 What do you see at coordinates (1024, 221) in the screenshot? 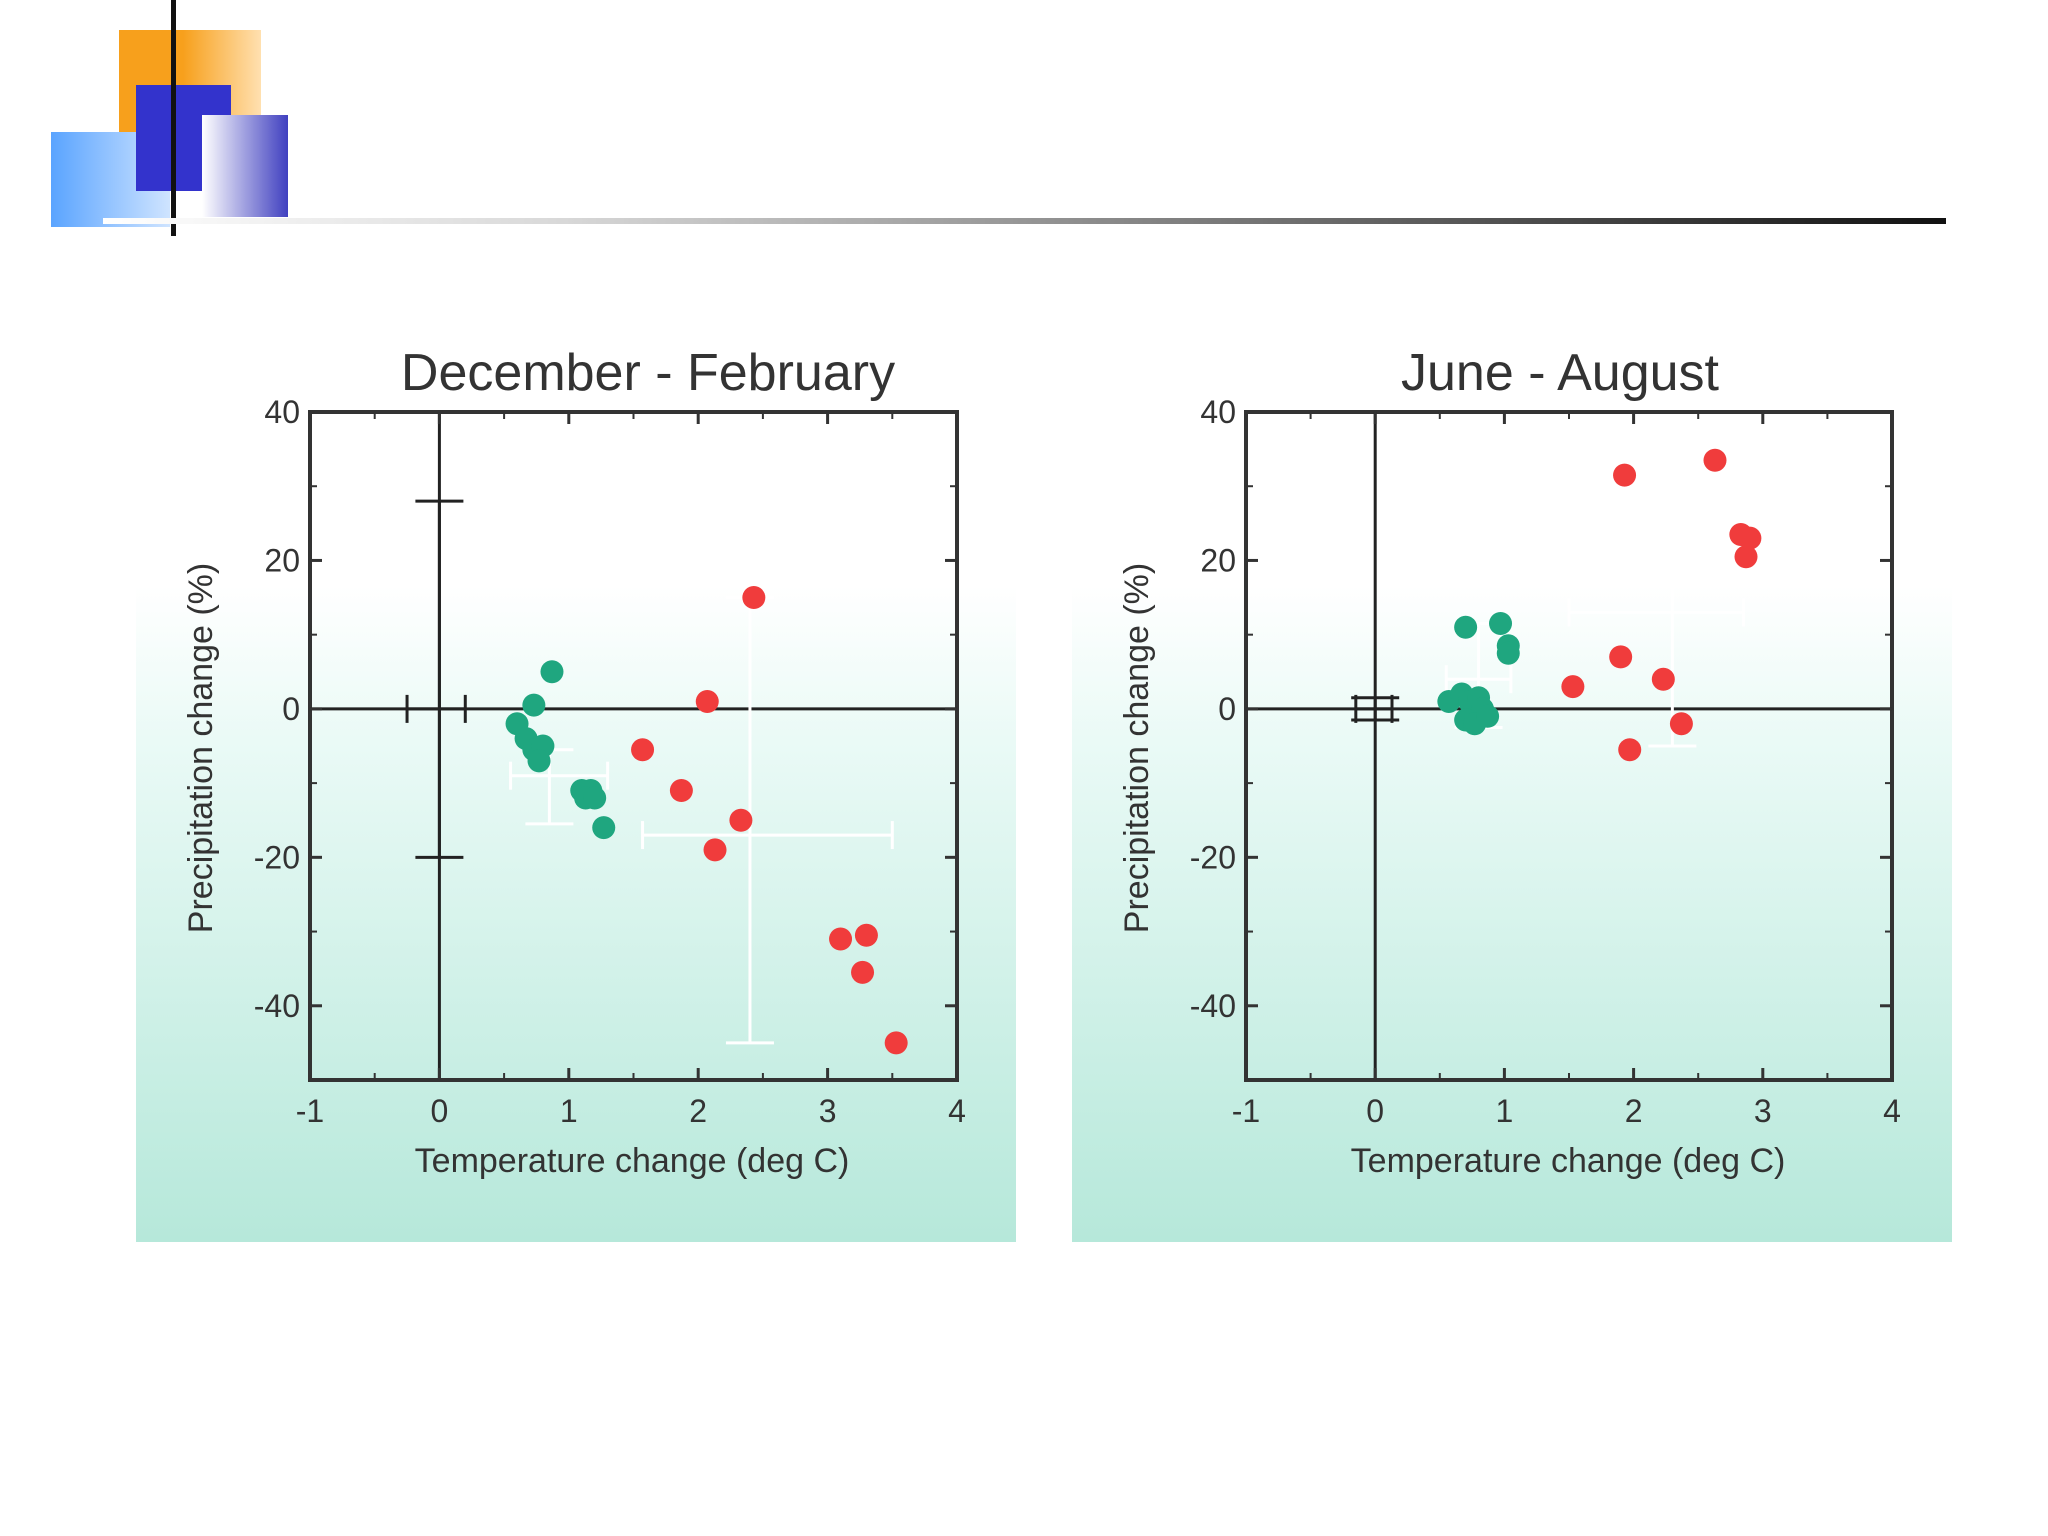
I see `header-rule` at bounding box center [1024, 221].